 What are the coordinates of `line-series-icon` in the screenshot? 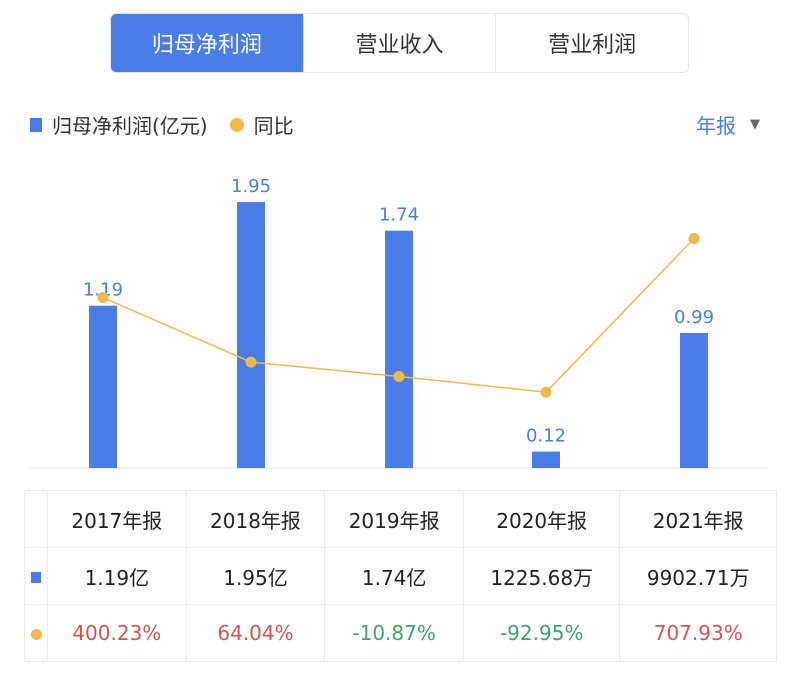 It's located at (36, 634).